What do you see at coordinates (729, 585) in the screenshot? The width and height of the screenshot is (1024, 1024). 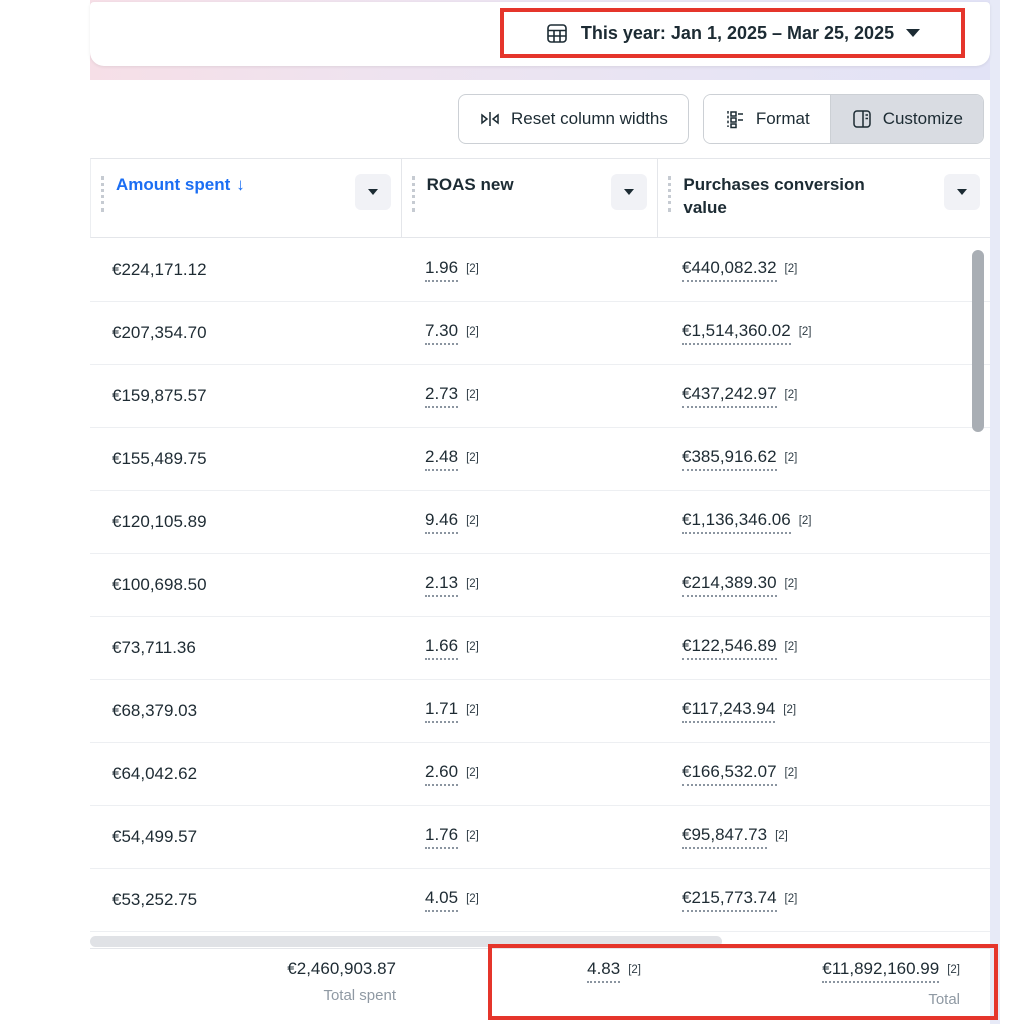 I see `purchases-conversion-value: €214,389.30` at bounding box center [729, 585].